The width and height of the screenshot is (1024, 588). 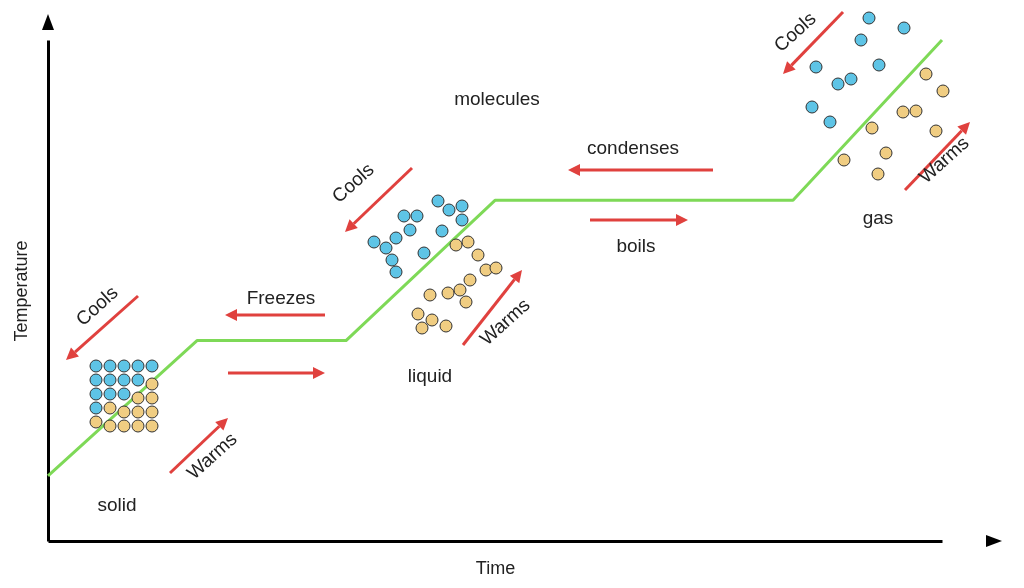 I want to click on annotation: gas, so click(x=878, y=218).